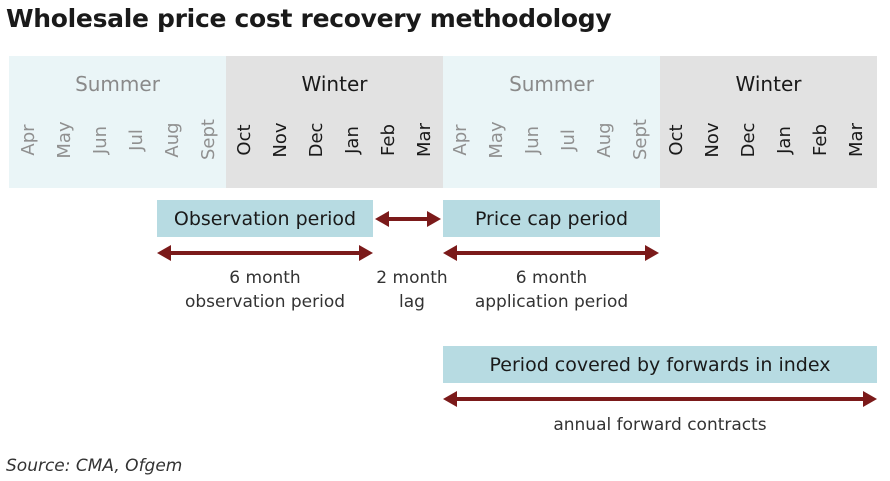 This screenshot has height=481, width=890. Describe the element at coordinates (660, 399) in the screenshot. I see `annual-forward-arrow` at that location.